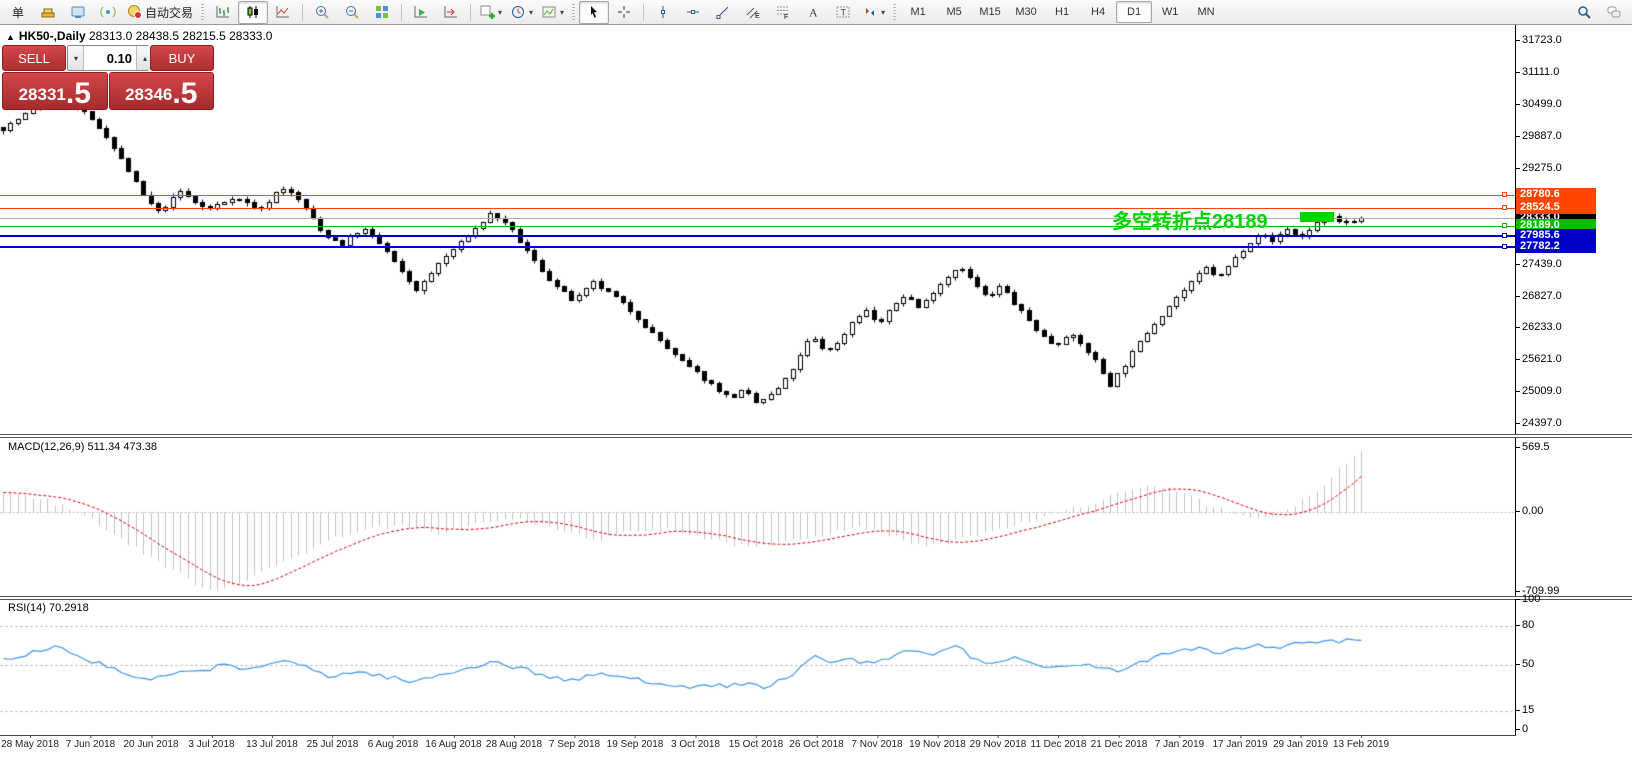 Image resolution: width=1632 pixels, height=774 pixels. Describe the element at coordinates (624, 12) in the screenshot. I see `crosshair-button` at that location.